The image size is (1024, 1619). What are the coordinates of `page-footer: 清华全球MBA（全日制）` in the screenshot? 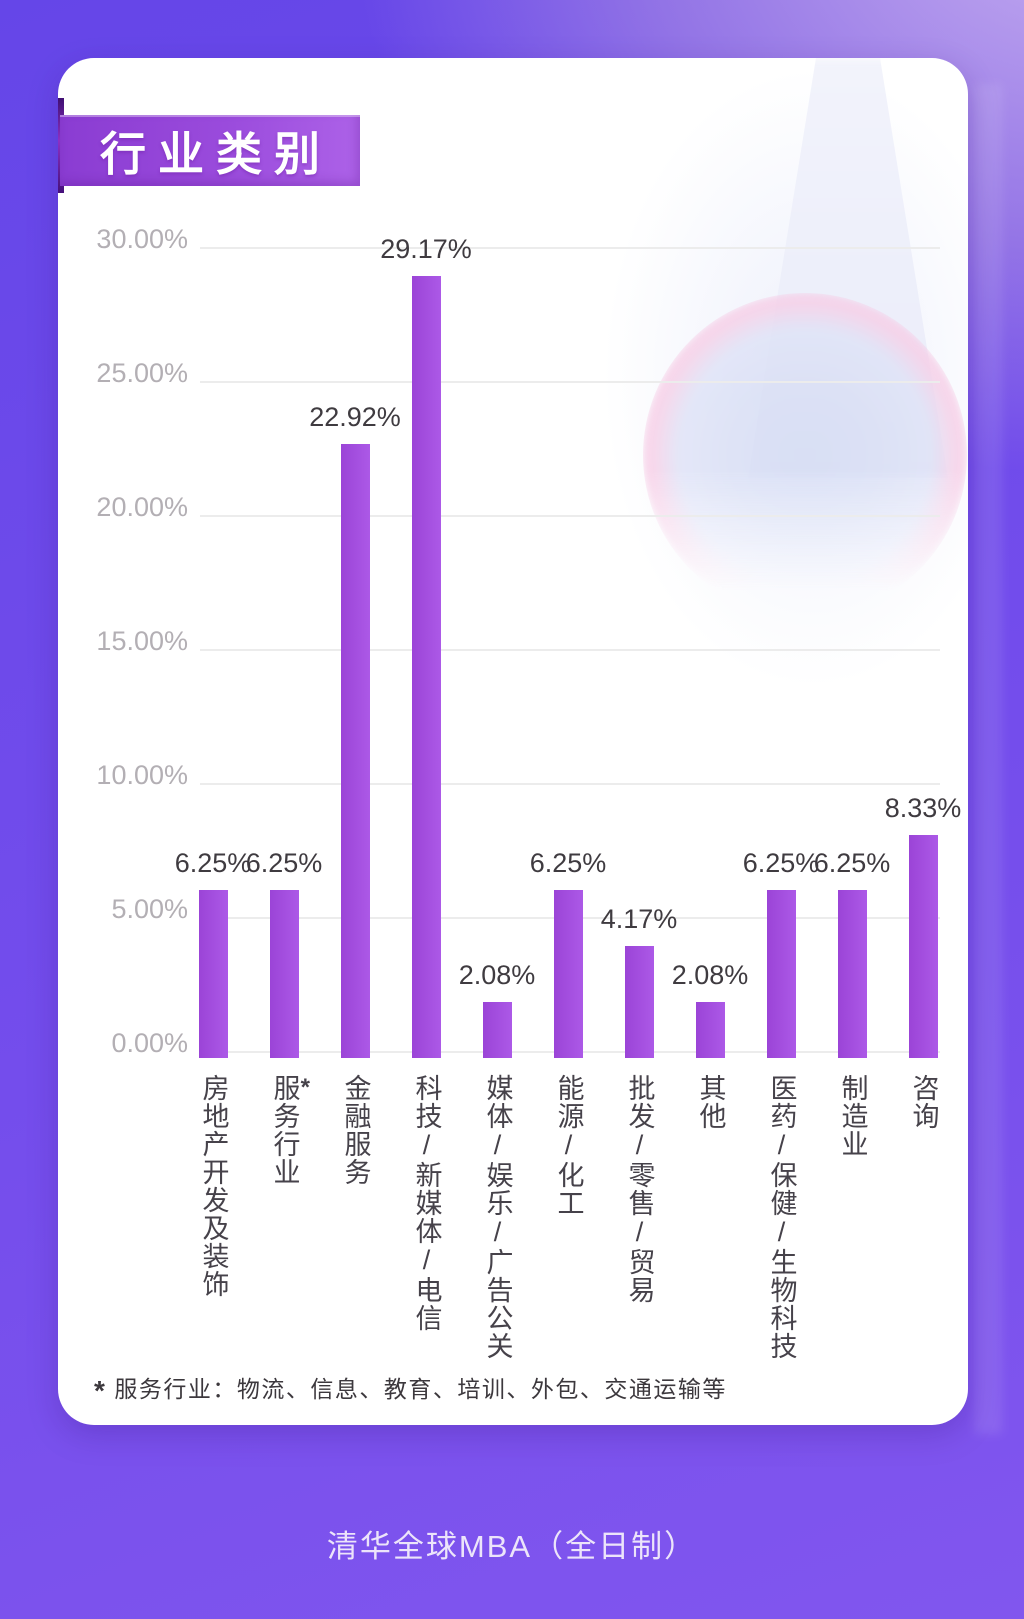 It's located at (512, 1546).